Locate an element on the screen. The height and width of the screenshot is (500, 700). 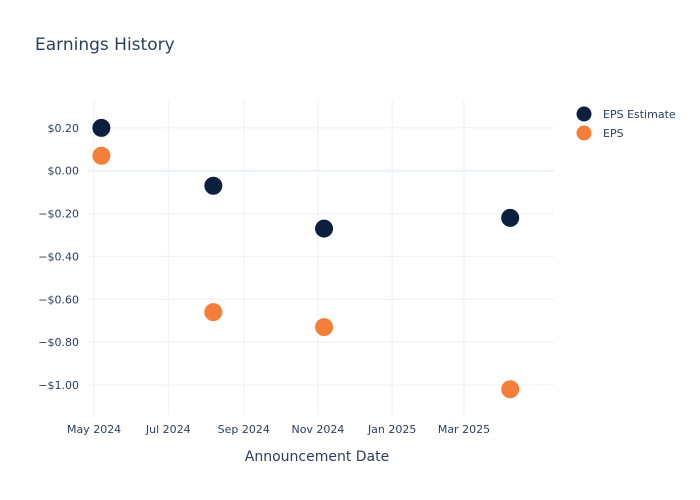
x-tick-label: May 2024 is located at coordinates (94, 429).